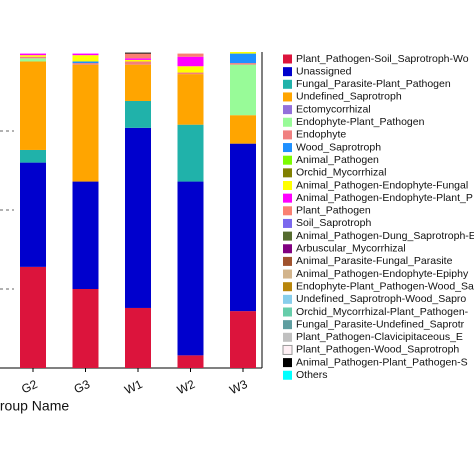 The height and width of the screenshot is (474, 474). Describe the element at coordinates (379, 337) in the screenshot. I see `legend-label: Plant_Pathogen-Clavicipitaceous_E` at that location.